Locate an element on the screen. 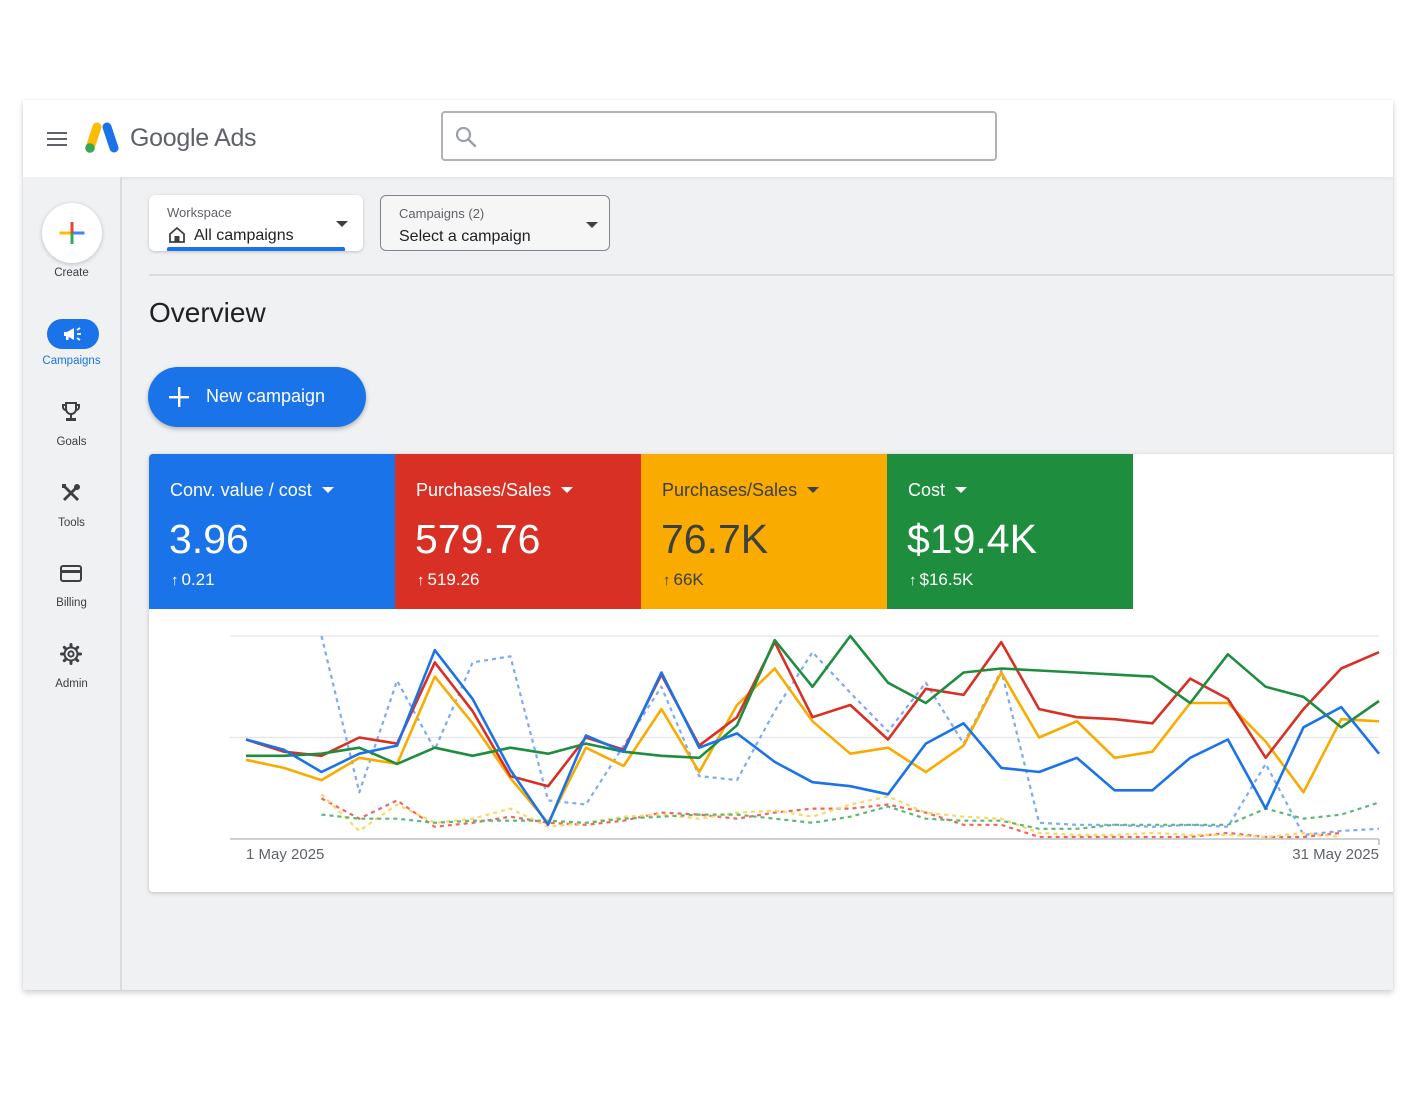 This screenshot has height=1100, width=1416. sidebar-item-billing: Billing is located at coordinates (71, 596).